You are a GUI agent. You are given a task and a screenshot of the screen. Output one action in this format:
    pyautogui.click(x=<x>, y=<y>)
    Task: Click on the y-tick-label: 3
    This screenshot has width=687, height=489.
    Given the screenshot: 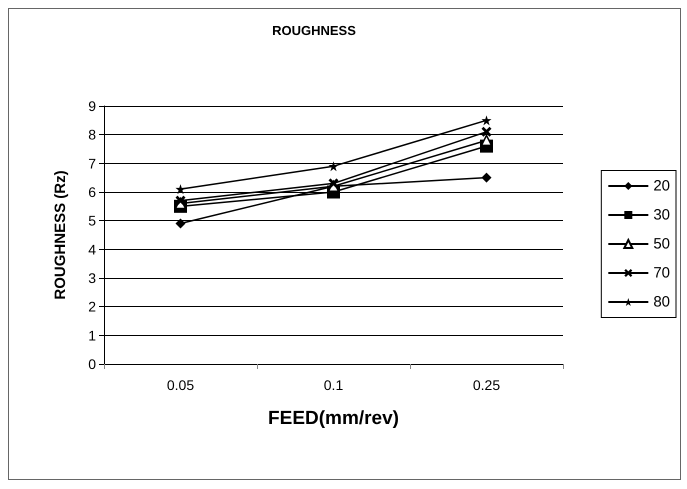 What is the action you would take?
    pyautogui.click(x=92, y=278)
    